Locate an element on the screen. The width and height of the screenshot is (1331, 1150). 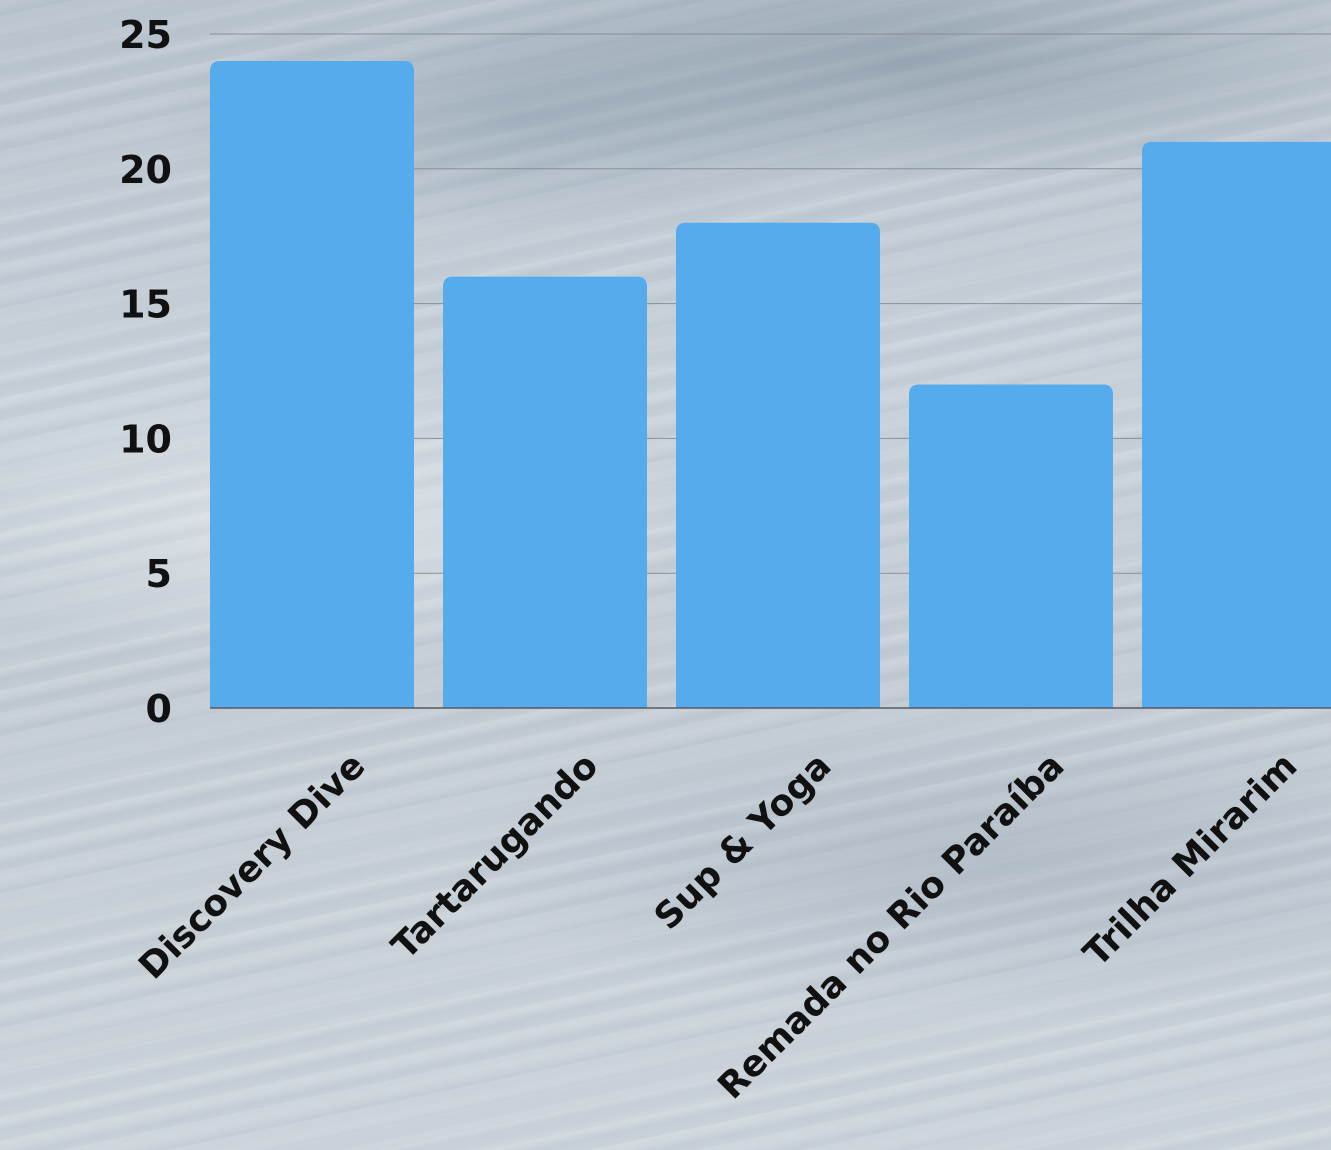
y-tick-label-15: 15 is located at coordinates (145, 305).